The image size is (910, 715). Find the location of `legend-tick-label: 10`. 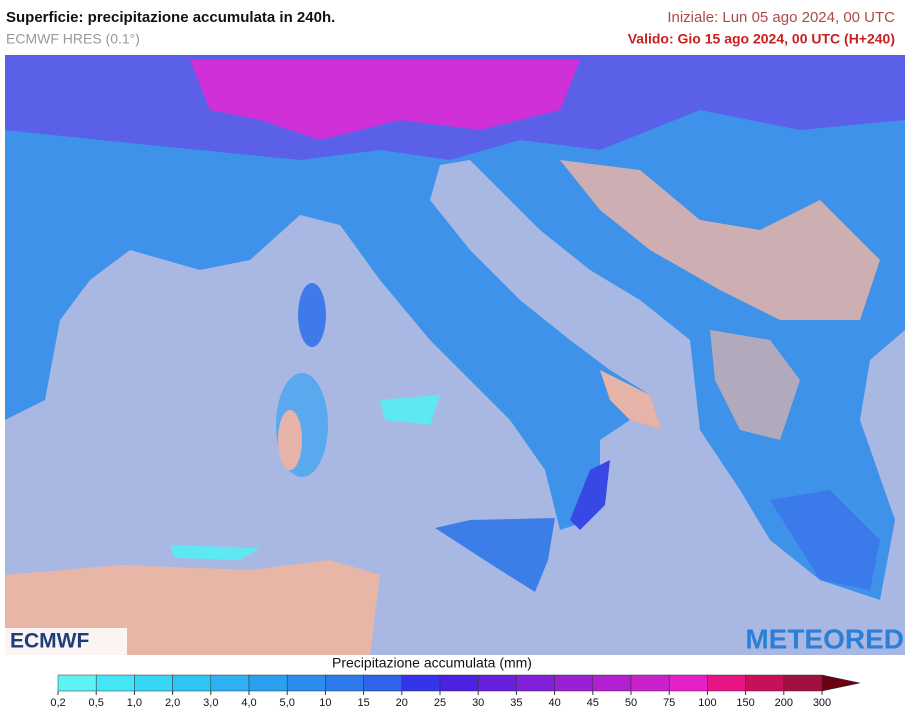

legend-tick-label: 10 is located at coordinates (325, 703).